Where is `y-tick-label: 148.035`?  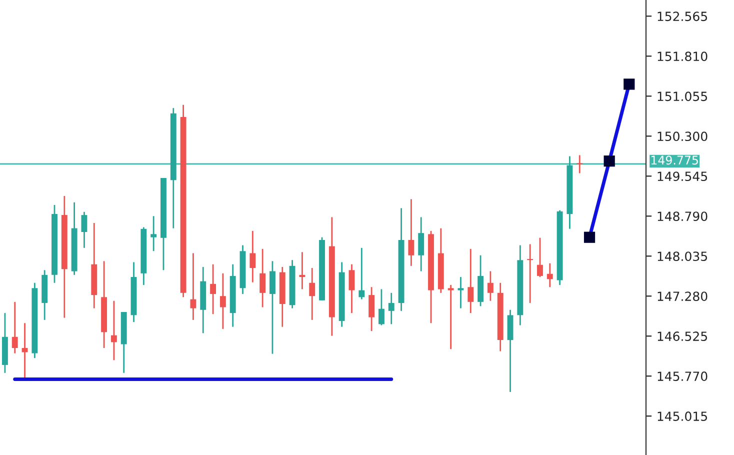
y-tick-label: 148.035 is located at coordinates (683, 257).